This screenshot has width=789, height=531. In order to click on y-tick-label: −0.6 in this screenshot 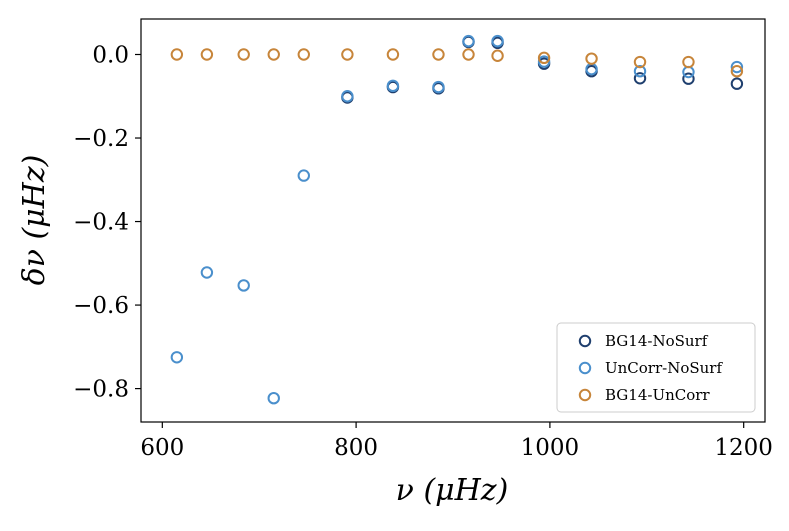, I will do `click(101, 306)`.